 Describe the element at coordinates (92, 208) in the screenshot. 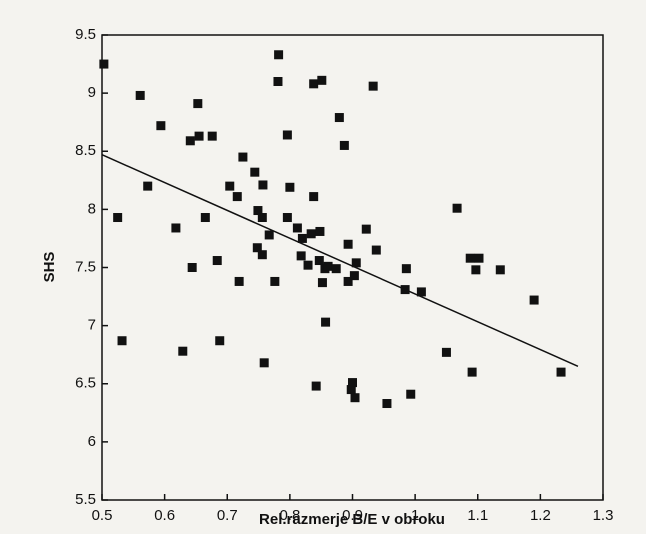

I see `y-tick-label: 8` at that location.